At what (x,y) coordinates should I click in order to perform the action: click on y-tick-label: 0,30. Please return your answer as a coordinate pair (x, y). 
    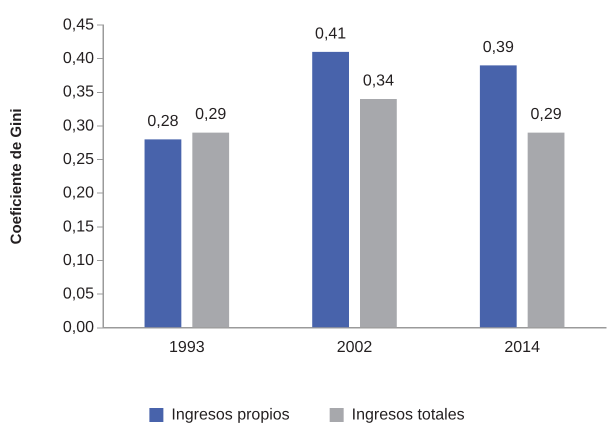
    Looking at the image, I should click on (78, 125).